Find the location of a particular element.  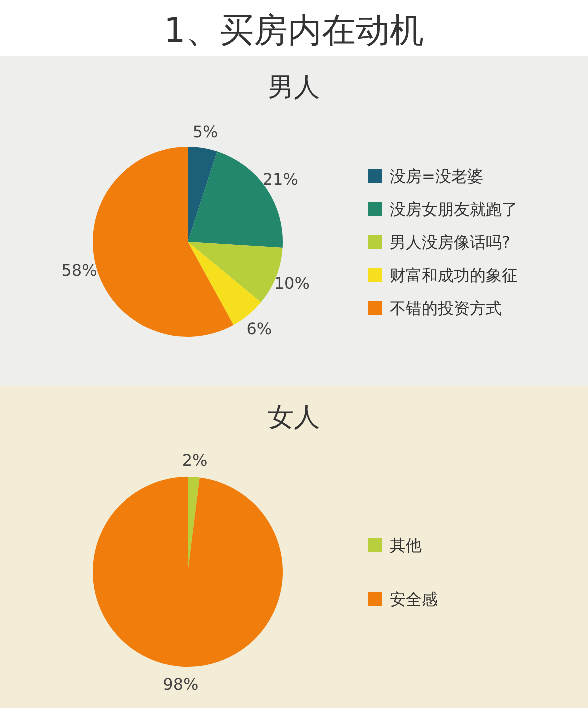

data-label: 10% is located at coordinates (292, 284).